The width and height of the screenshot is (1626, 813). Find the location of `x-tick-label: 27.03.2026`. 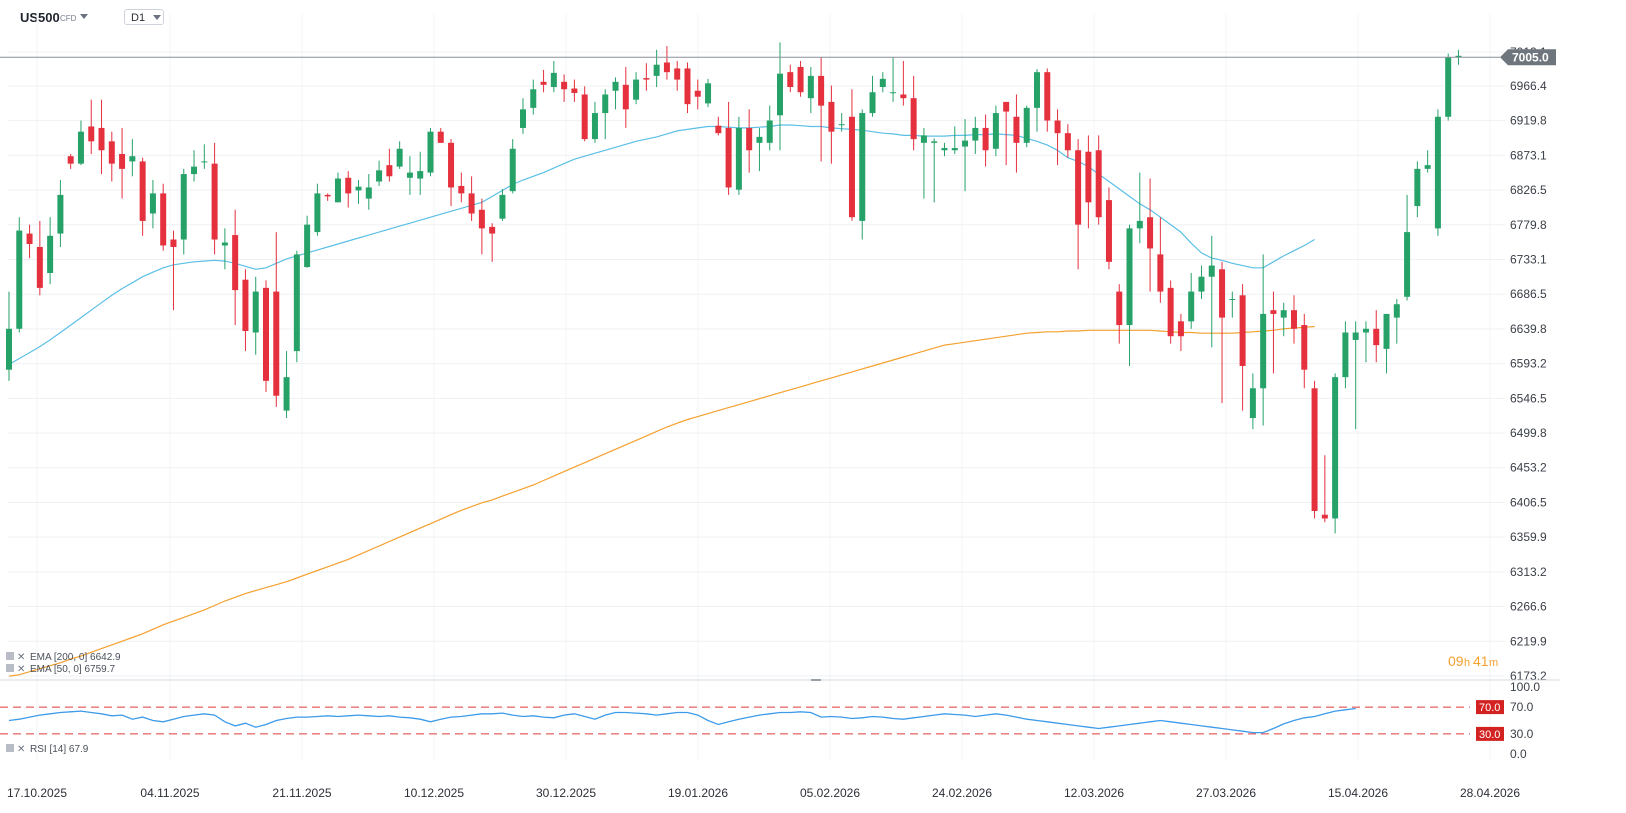

x-tick-label: 27.03.2026 is located at coordinates (1226, 793).